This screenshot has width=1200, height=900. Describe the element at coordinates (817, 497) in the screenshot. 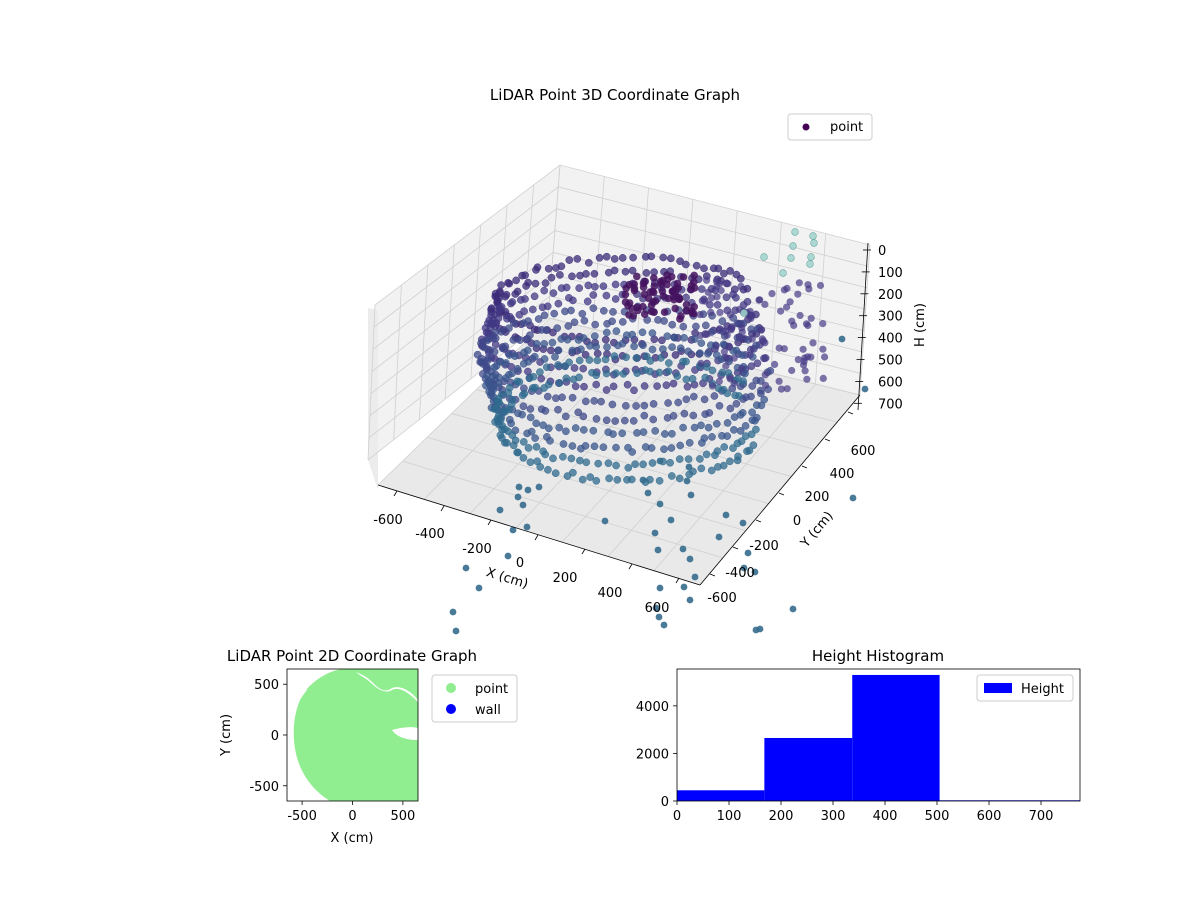

I see `y-tick-label-3d: 200` at that location.